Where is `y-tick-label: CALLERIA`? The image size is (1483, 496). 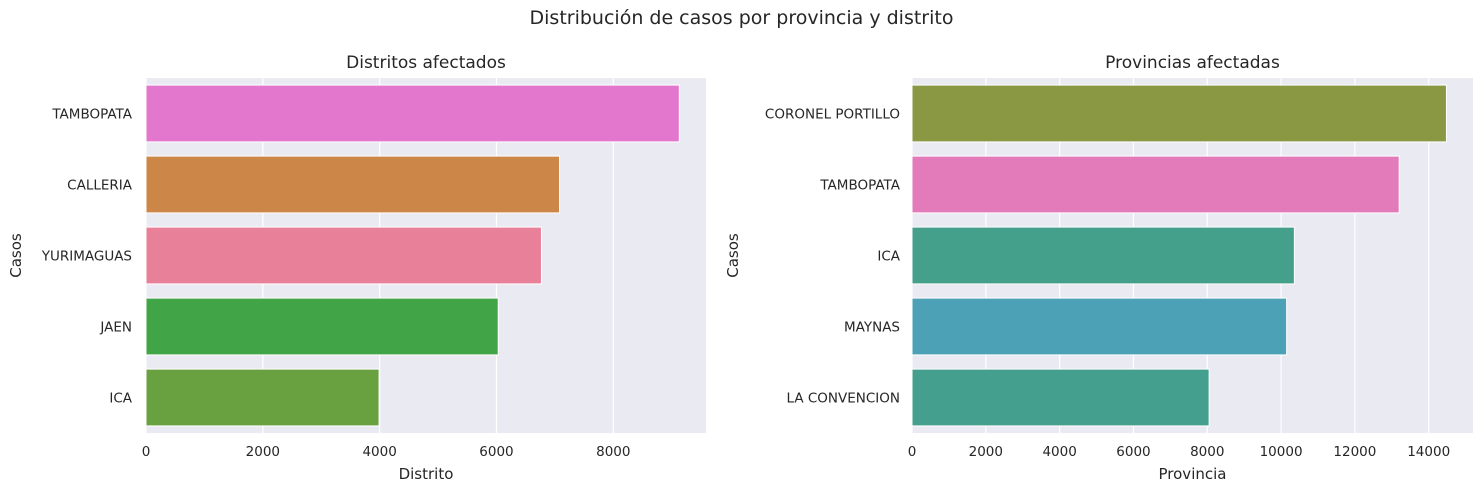 y-tick-label: CALLERIA is located at coordinates (100, 186).